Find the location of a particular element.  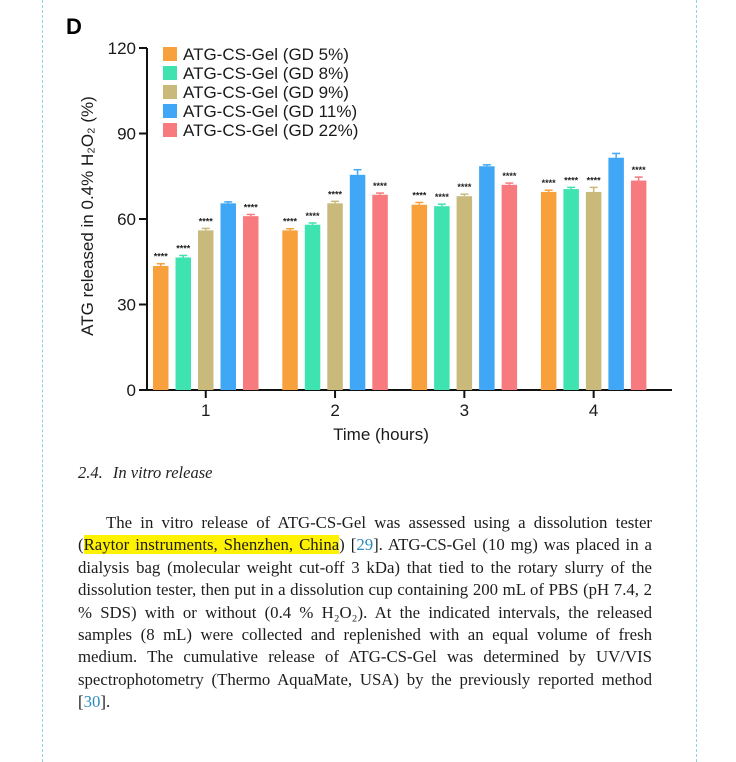

y-axis-label: ATG released in 0.4% H₂O₂ (%) is located at coordinates (87, 216).